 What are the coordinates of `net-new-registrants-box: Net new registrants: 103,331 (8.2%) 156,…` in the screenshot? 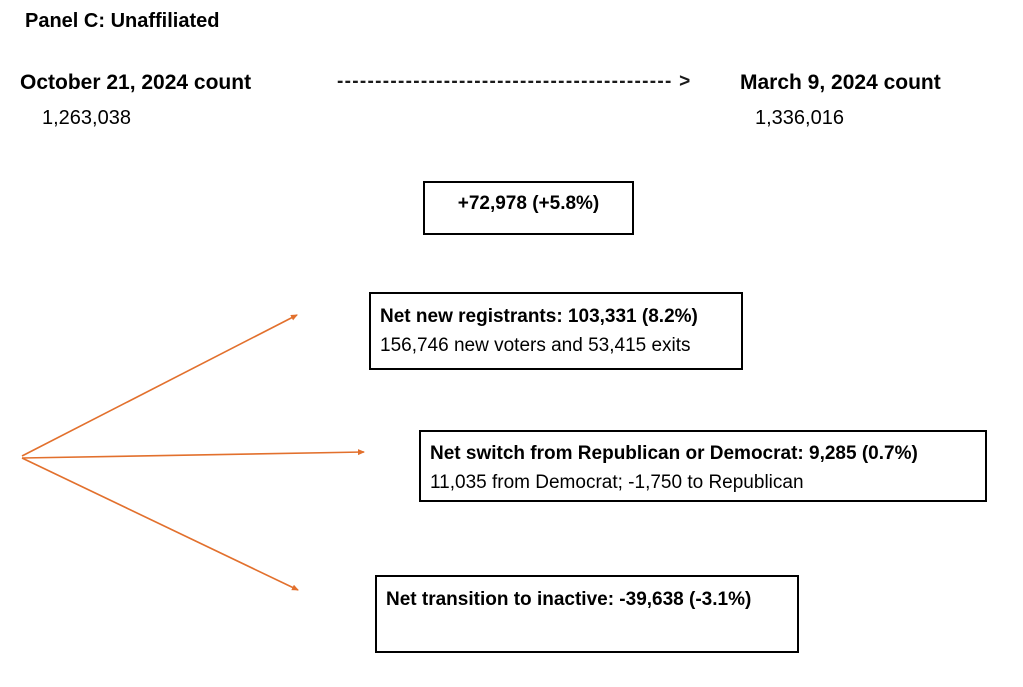 It's located at (556, 331).